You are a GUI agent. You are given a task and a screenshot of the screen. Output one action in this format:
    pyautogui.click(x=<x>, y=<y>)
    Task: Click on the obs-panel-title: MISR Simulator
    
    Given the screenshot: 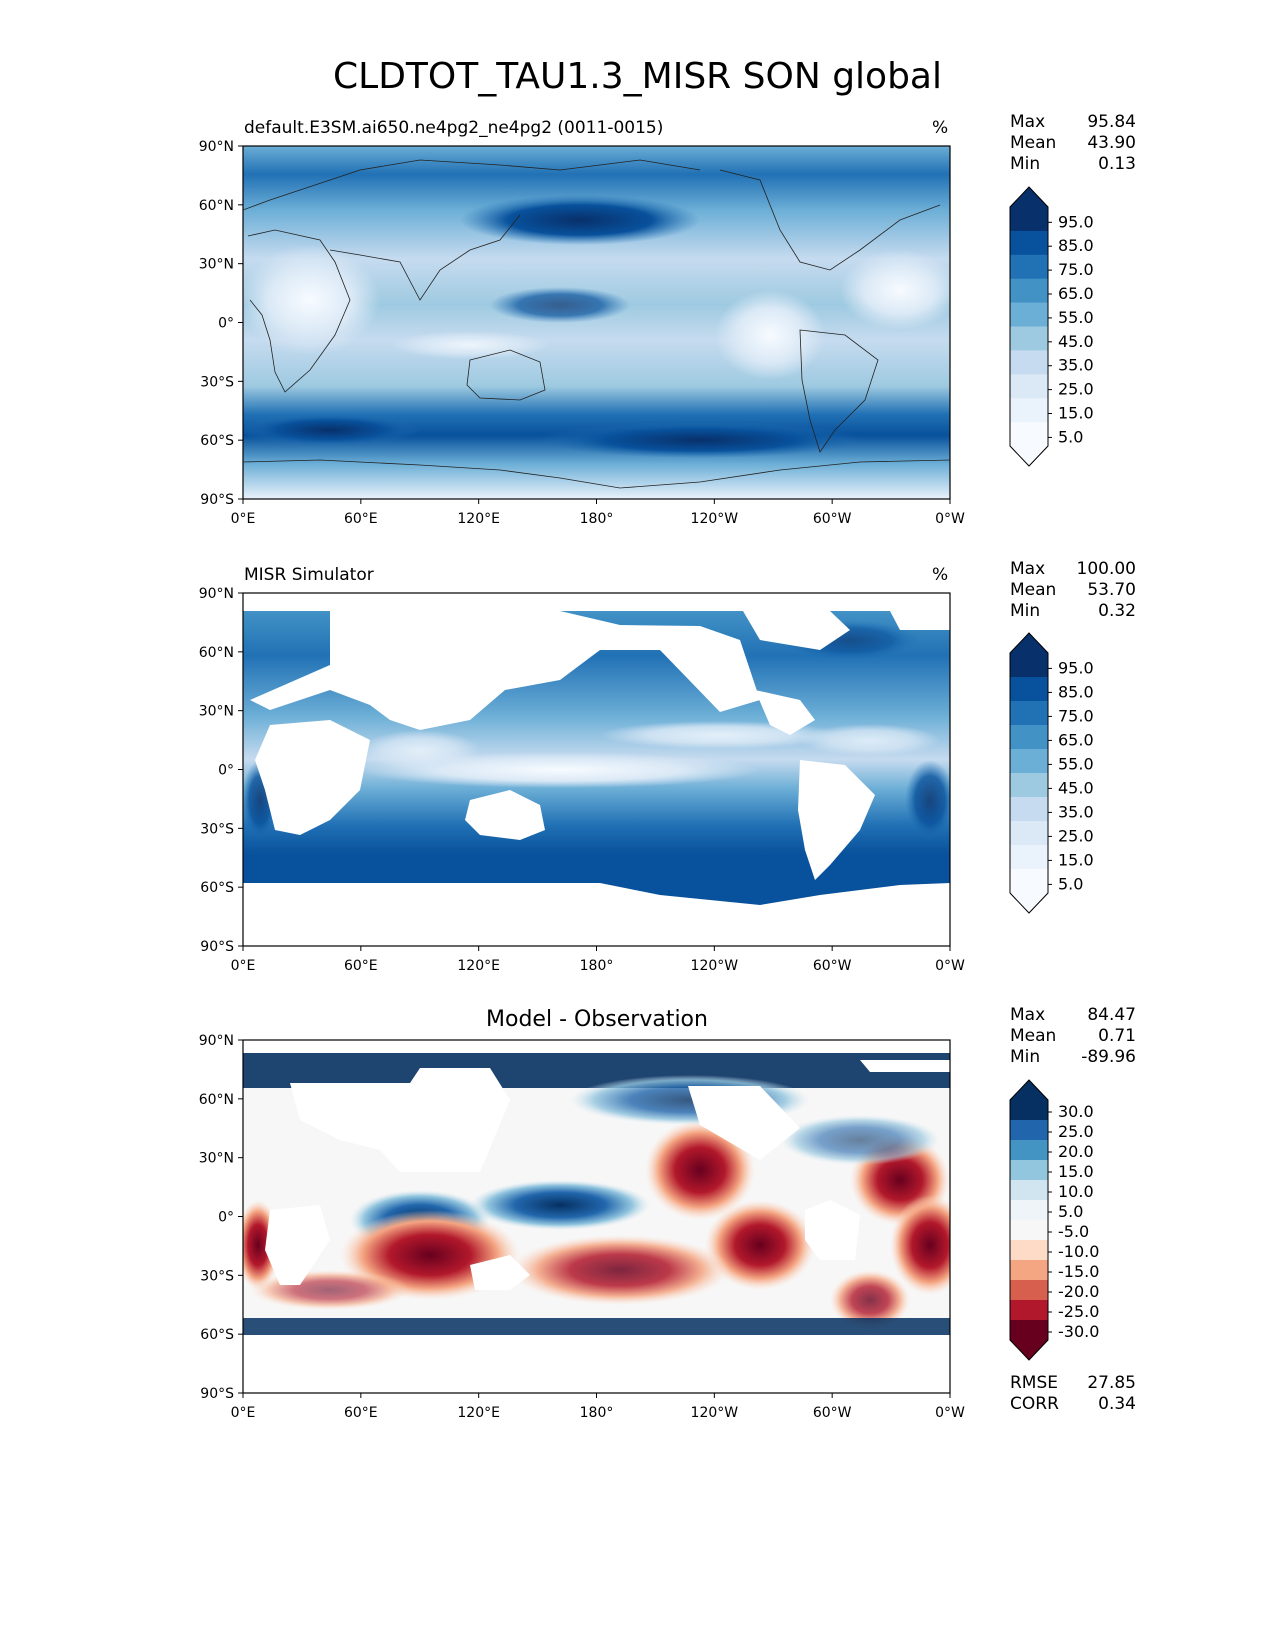 What is the action you would take?
    pyautogui.click(x=309, y=575)
    